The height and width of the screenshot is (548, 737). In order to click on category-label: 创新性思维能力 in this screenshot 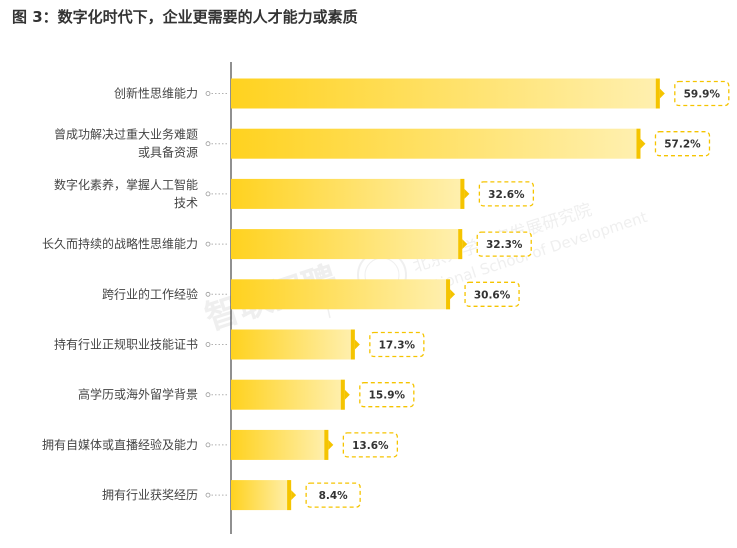, I will do `click(156, 93)`.